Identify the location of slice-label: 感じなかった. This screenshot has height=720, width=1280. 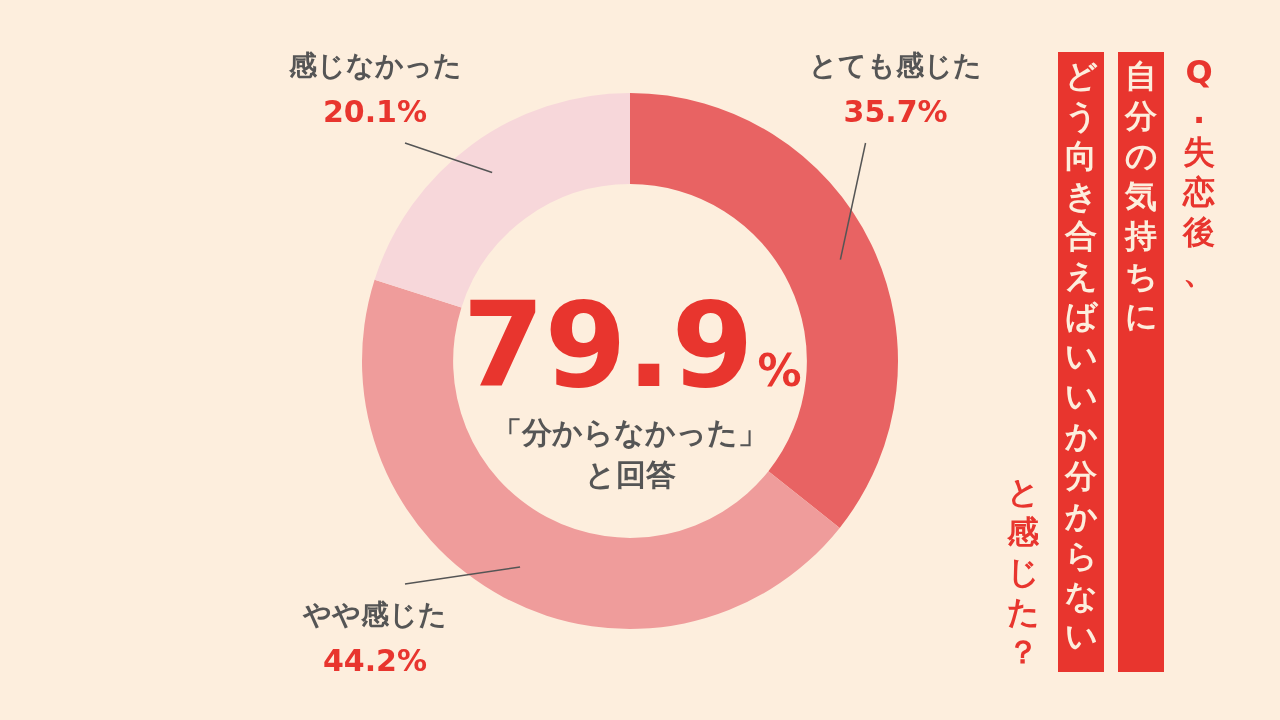
(374, 66).